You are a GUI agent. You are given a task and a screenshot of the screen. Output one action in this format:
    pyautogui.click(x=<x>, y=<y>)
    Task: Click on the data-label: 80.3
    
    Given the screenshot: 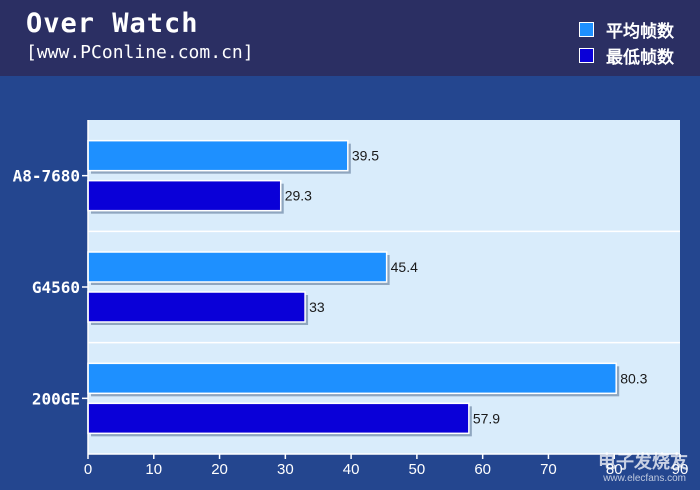 What is the action you would take?
    pyautogui.click(x=633, y=378)
    